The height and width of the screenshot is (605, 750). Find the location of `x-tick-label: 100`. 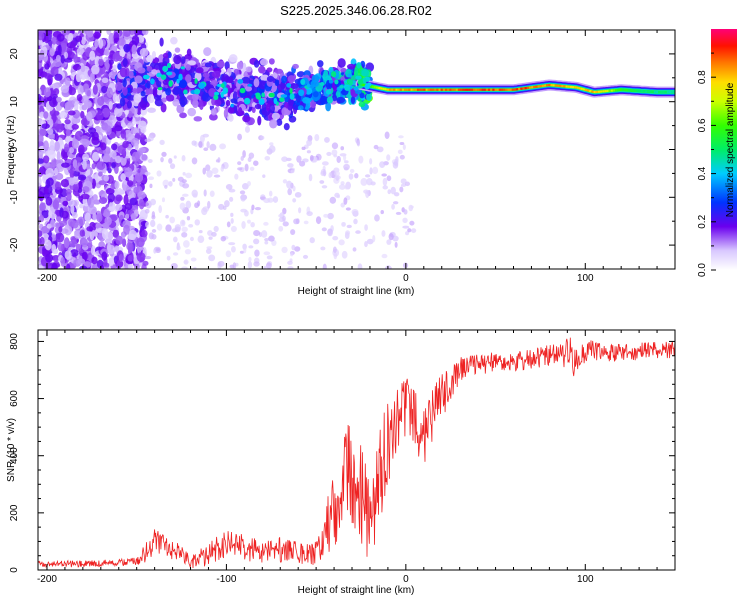

x-tick-label: 100 is located at coordinates (585, 579).